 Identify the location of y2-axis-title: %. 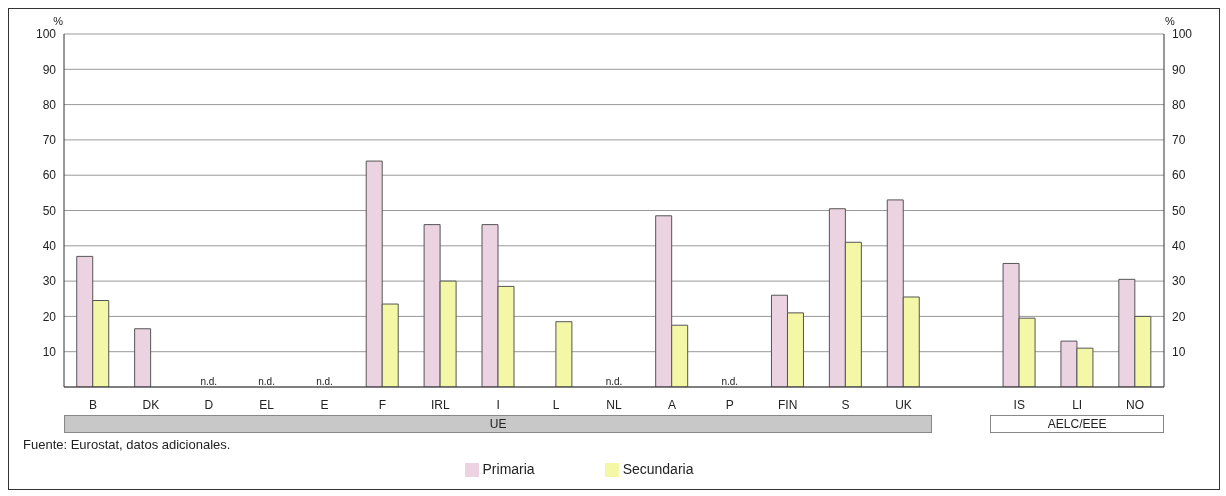
(1170, 20).